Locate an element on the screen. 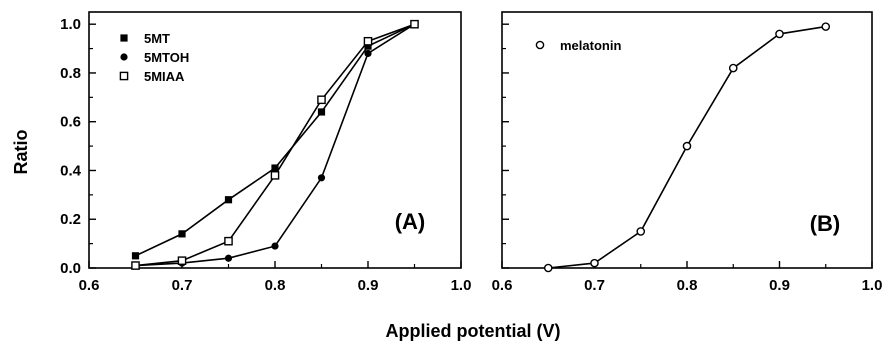 The image size is (888, 349). y-tick-label: 0.2 is located at coordinates (70, 219).